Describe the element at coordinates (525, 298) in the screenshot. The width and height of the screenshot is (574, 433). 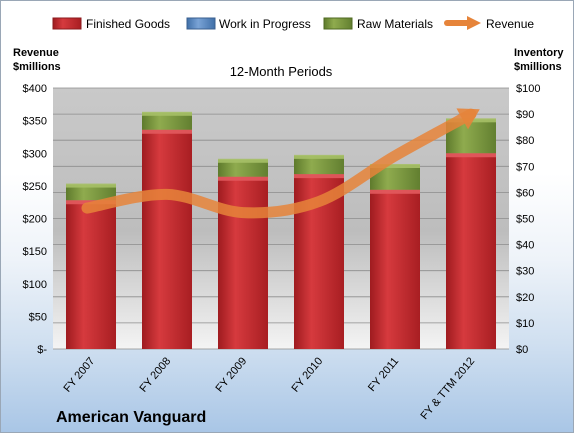
I see `right-tick-label: $20` at that location.